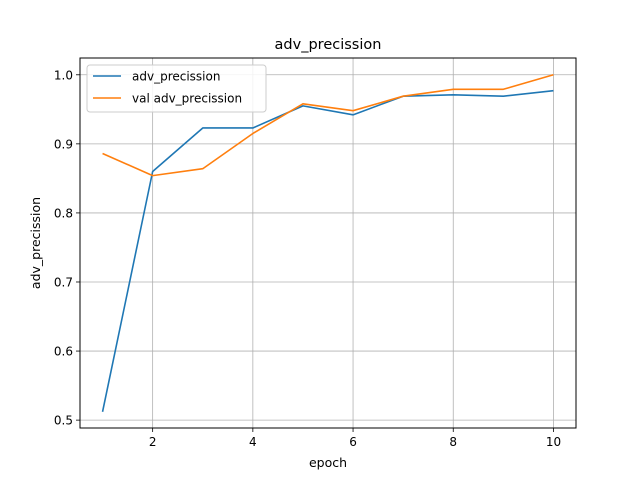  I want to click on chart-title: adv_precission, so click(328, 45).